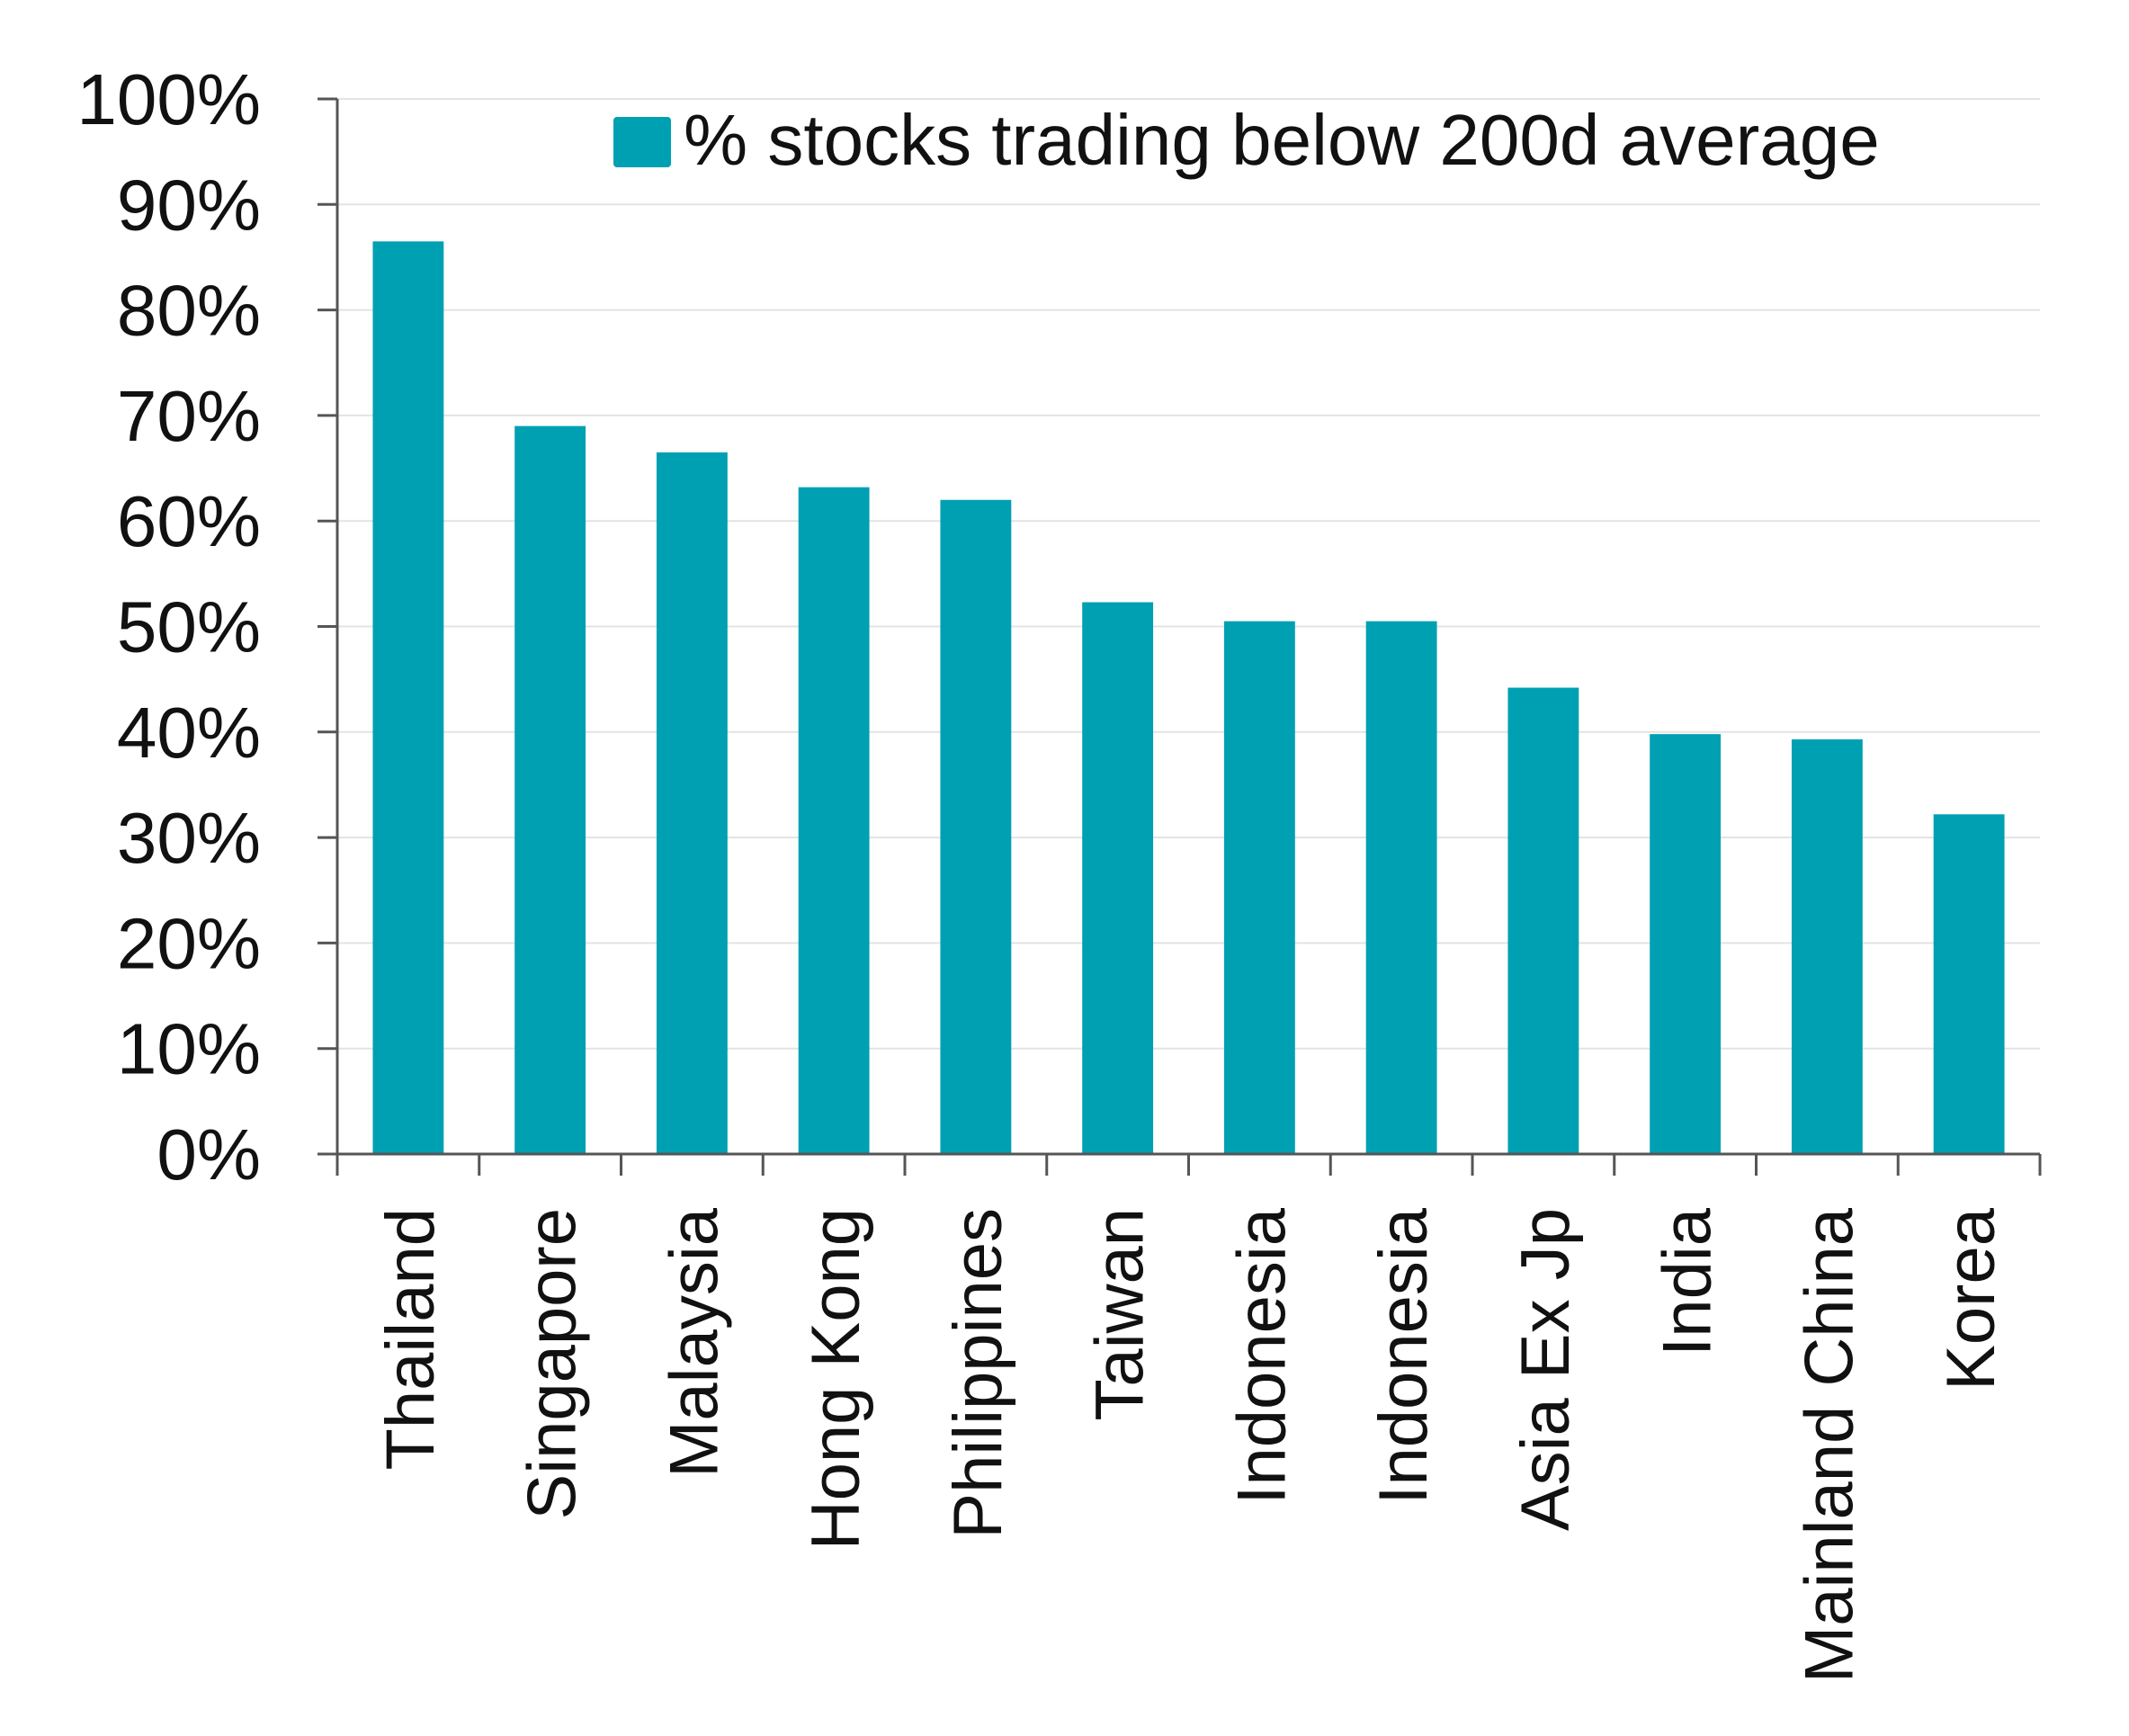 This screenshot has height=1736, width=2129. I want to click on x-tick-label: India, so click(1688, 1281).